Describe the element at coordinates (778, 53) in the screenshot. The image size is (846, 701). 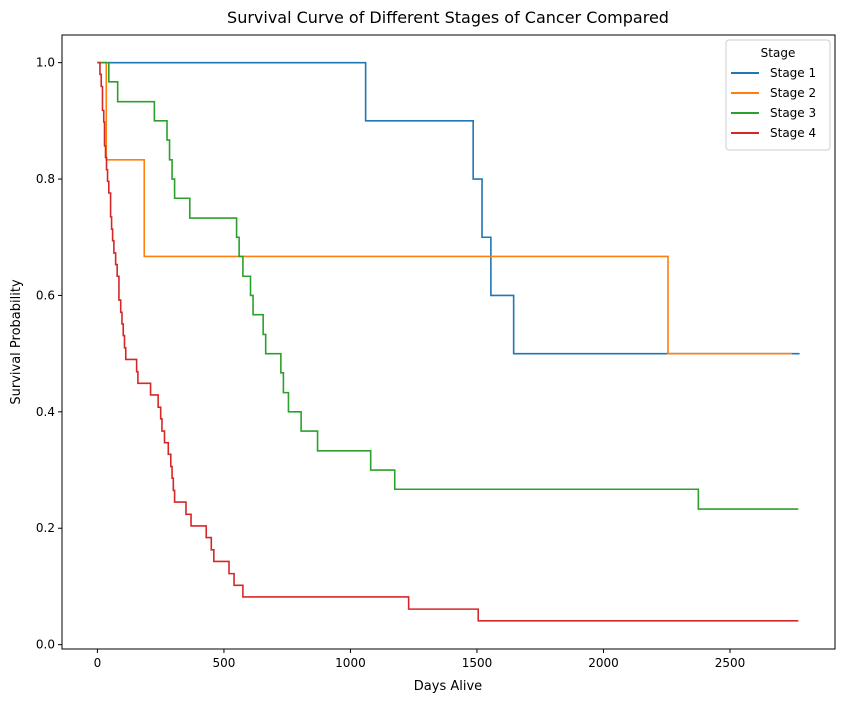
I see `legend-title: Stage` at that location.